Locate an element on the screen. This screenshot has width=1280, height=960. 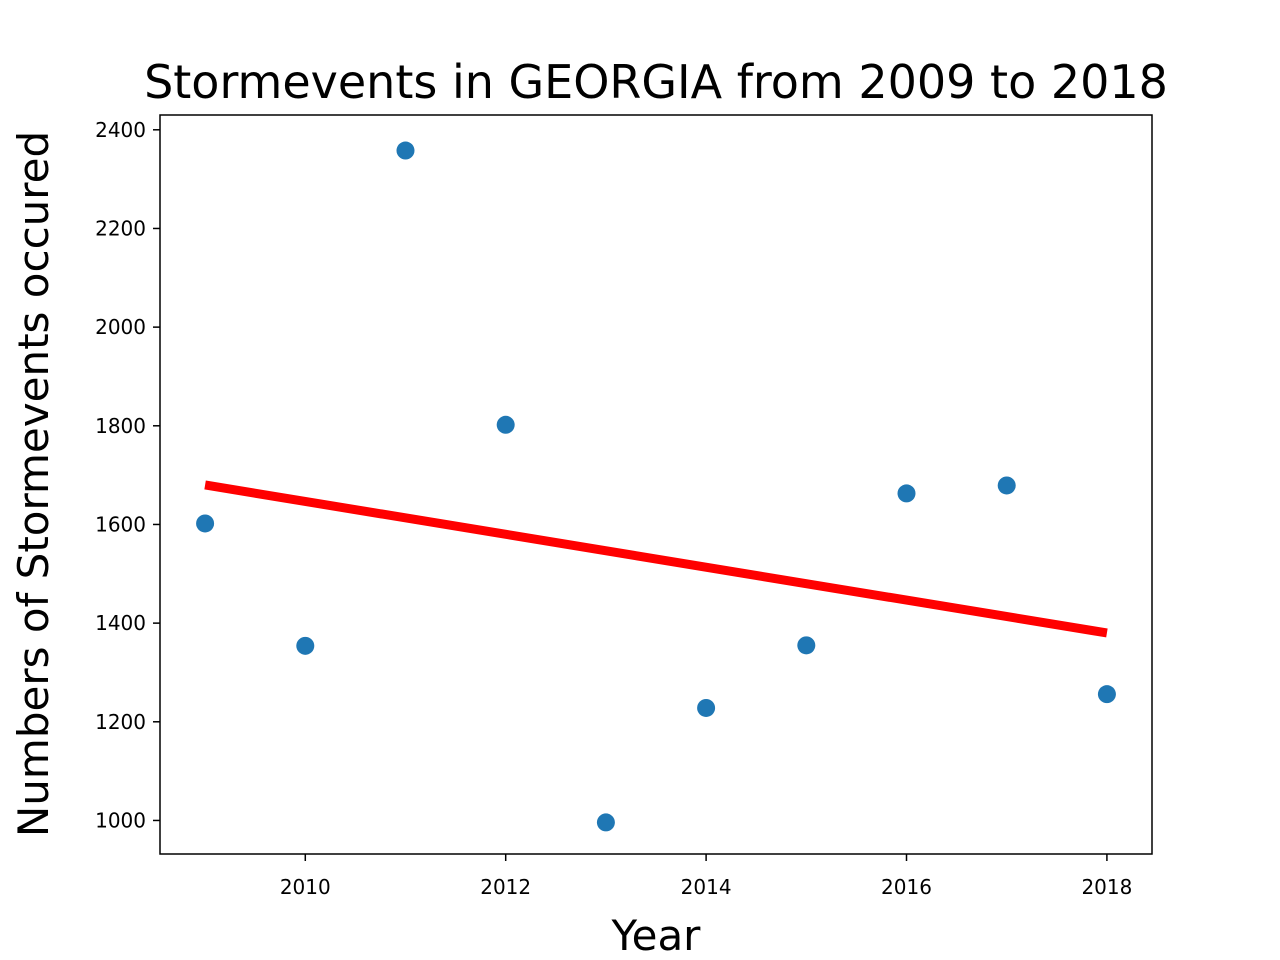
x-tick-label: 2012 is located at coordinates (505, 887).